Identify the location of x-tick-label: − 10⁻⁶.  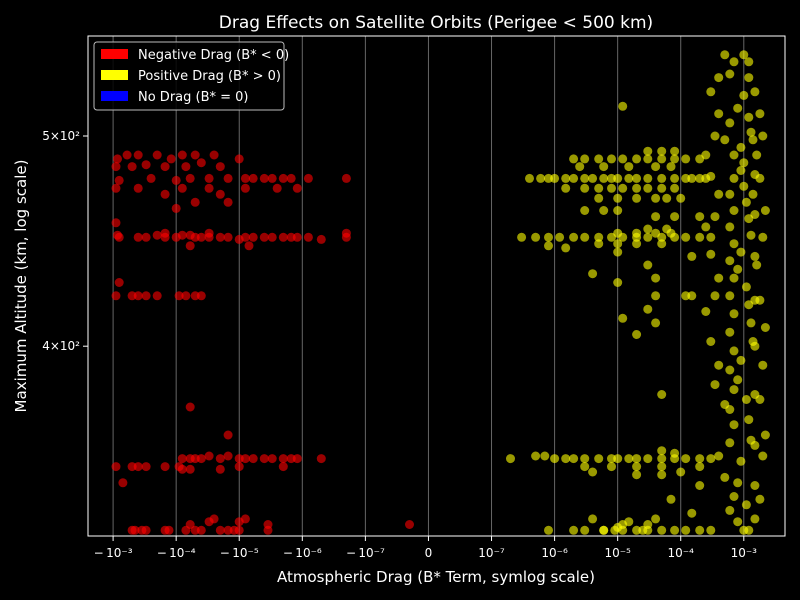
(302, 553).